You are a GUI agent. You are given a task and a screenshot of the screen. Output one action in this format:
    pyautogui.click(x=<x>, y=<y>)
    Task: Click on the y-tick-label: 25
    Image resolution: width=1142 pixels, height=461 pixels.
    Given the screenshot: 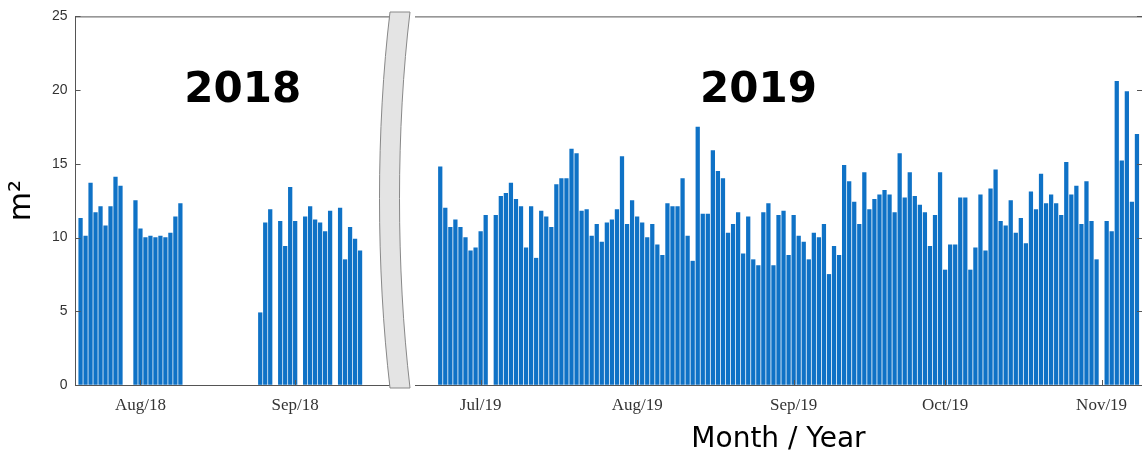 What is the action you would take?
    pyautogui.click(x=59, y=15)
    